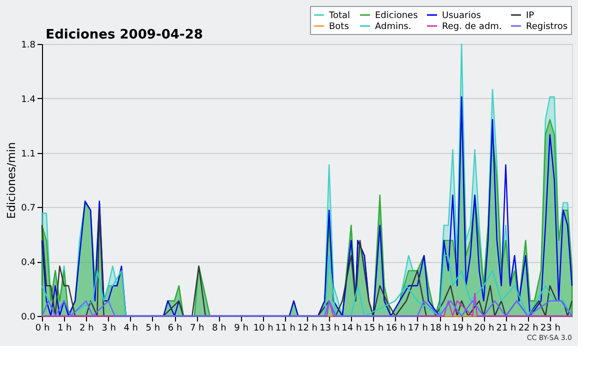 The image size is (600, 370). I want to click on x-tick-label: 10 h, so click(263, 329).